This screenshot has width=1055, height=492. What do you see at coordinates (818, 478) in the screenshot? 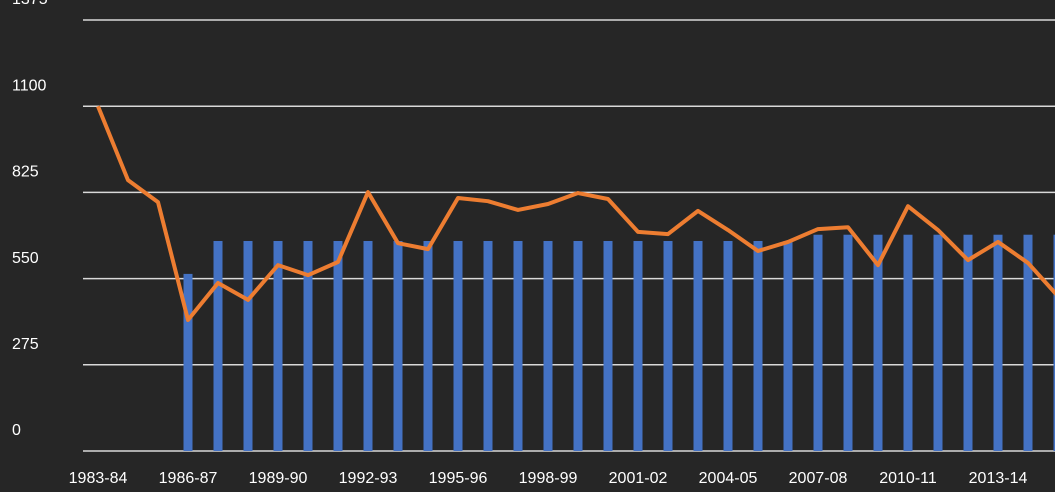
I see `x-tick-label: 2007-08` at bounding box center [818, 478].